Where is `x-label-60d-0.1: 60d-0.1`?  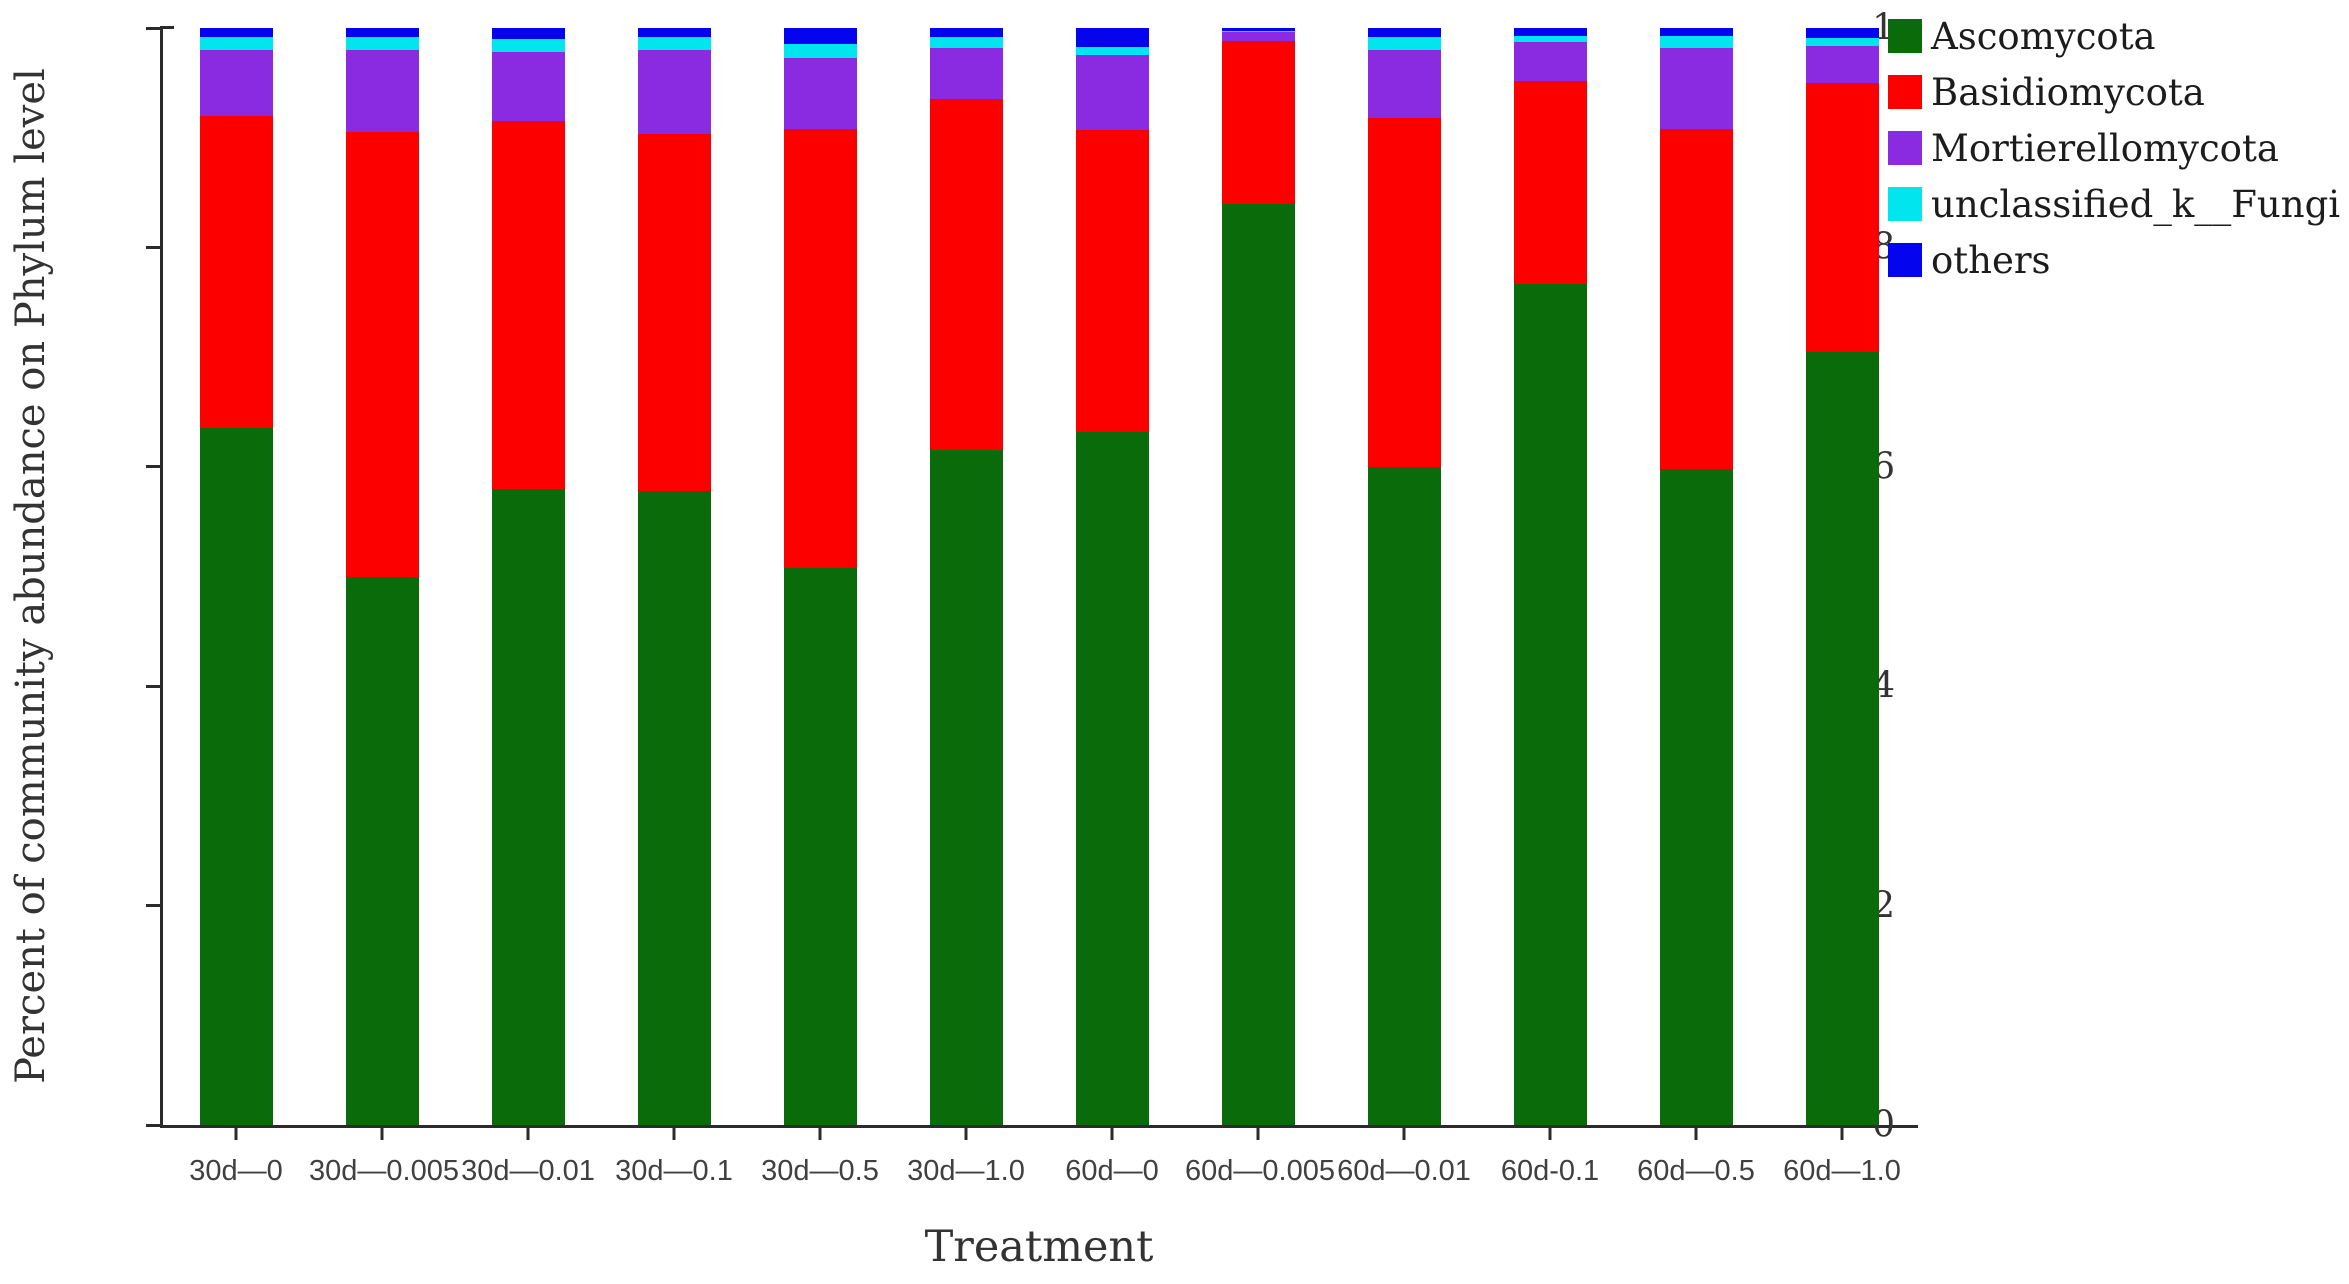
x-label-60d-0.1: 60d-0.1 is located at coordinates (1550, 1171).